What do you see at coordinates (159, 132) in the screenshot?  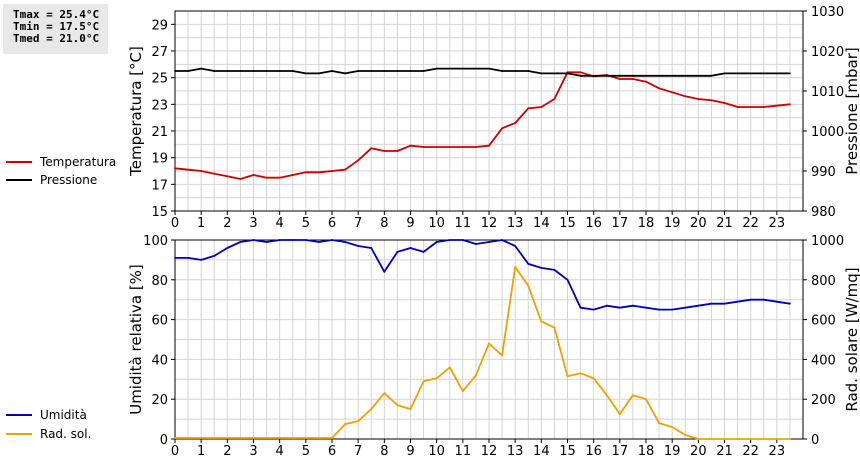 I see `y-left-tick-label: 21` at bounding box center [159, 132].